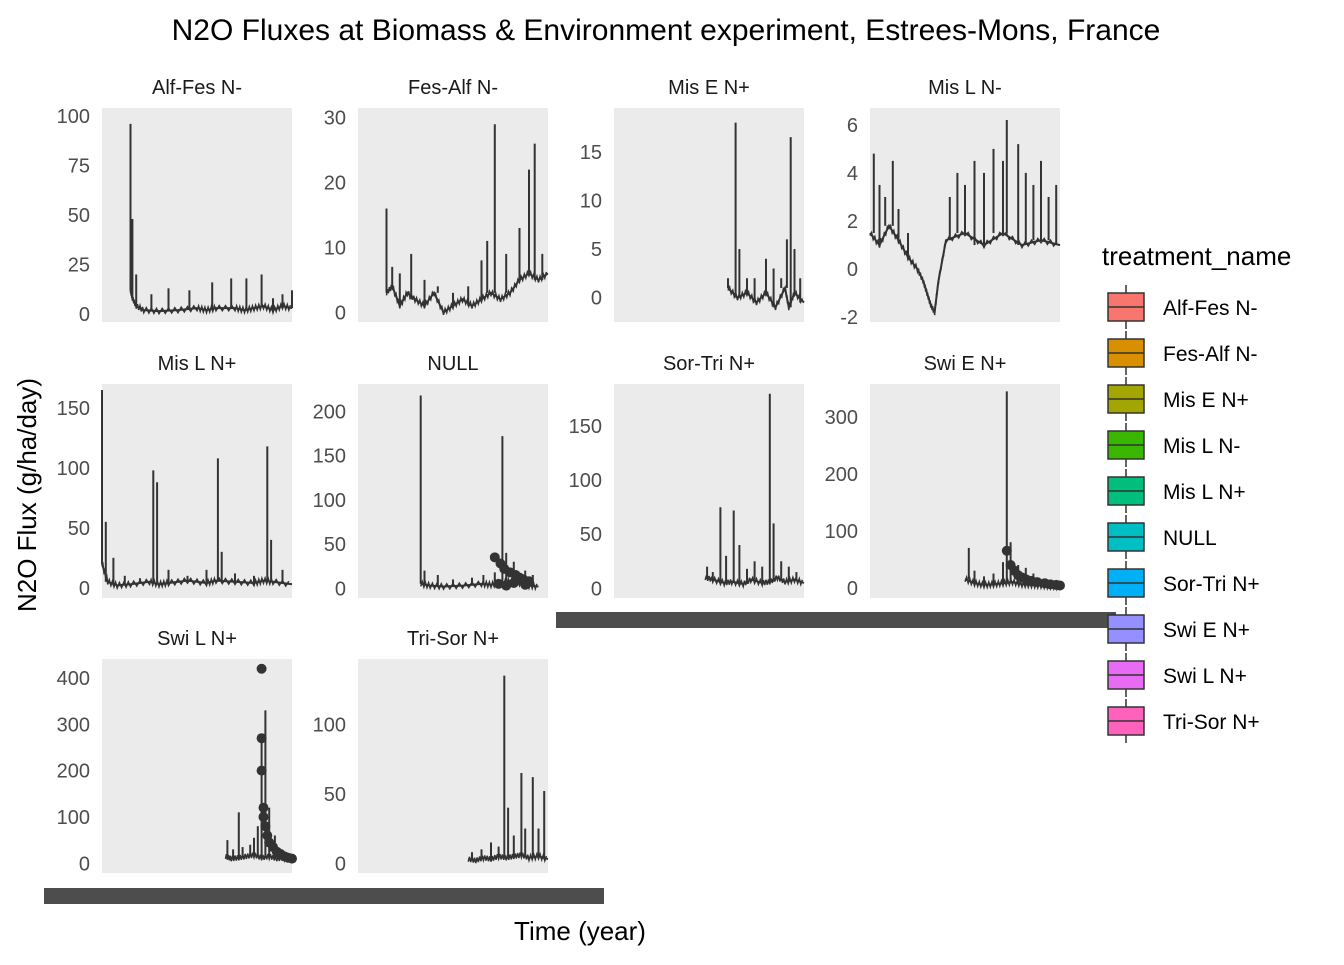  I want to click on facet-panel: Tri-Sor N+ 0 50 100, so click(431, 751).